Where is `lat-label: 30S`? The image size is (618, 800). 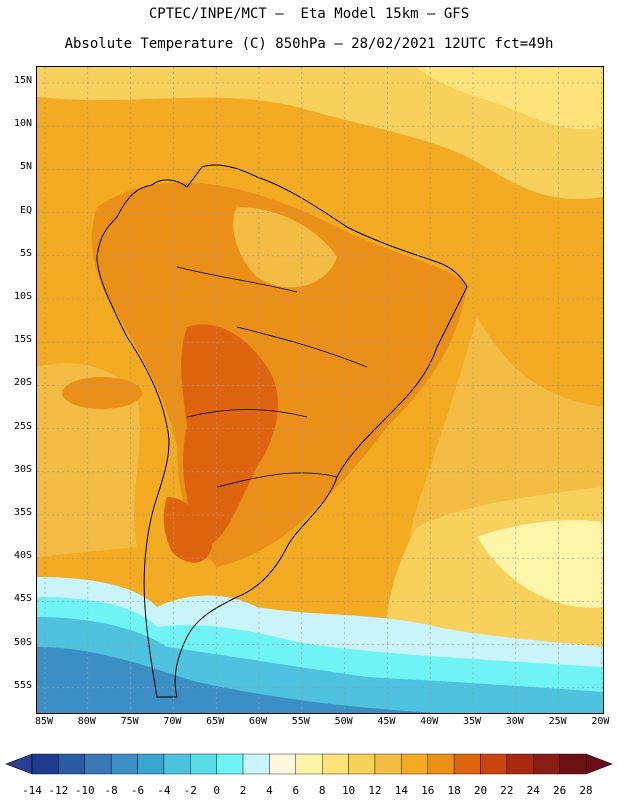
lat-label: 30S is located at coordinates (22, 469).